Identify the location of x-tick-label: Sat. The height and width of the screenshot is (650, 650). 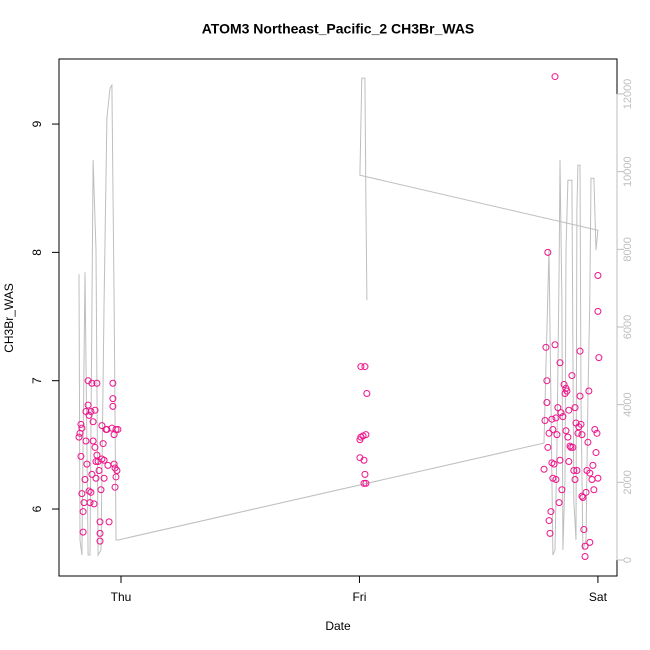
(598, 597).